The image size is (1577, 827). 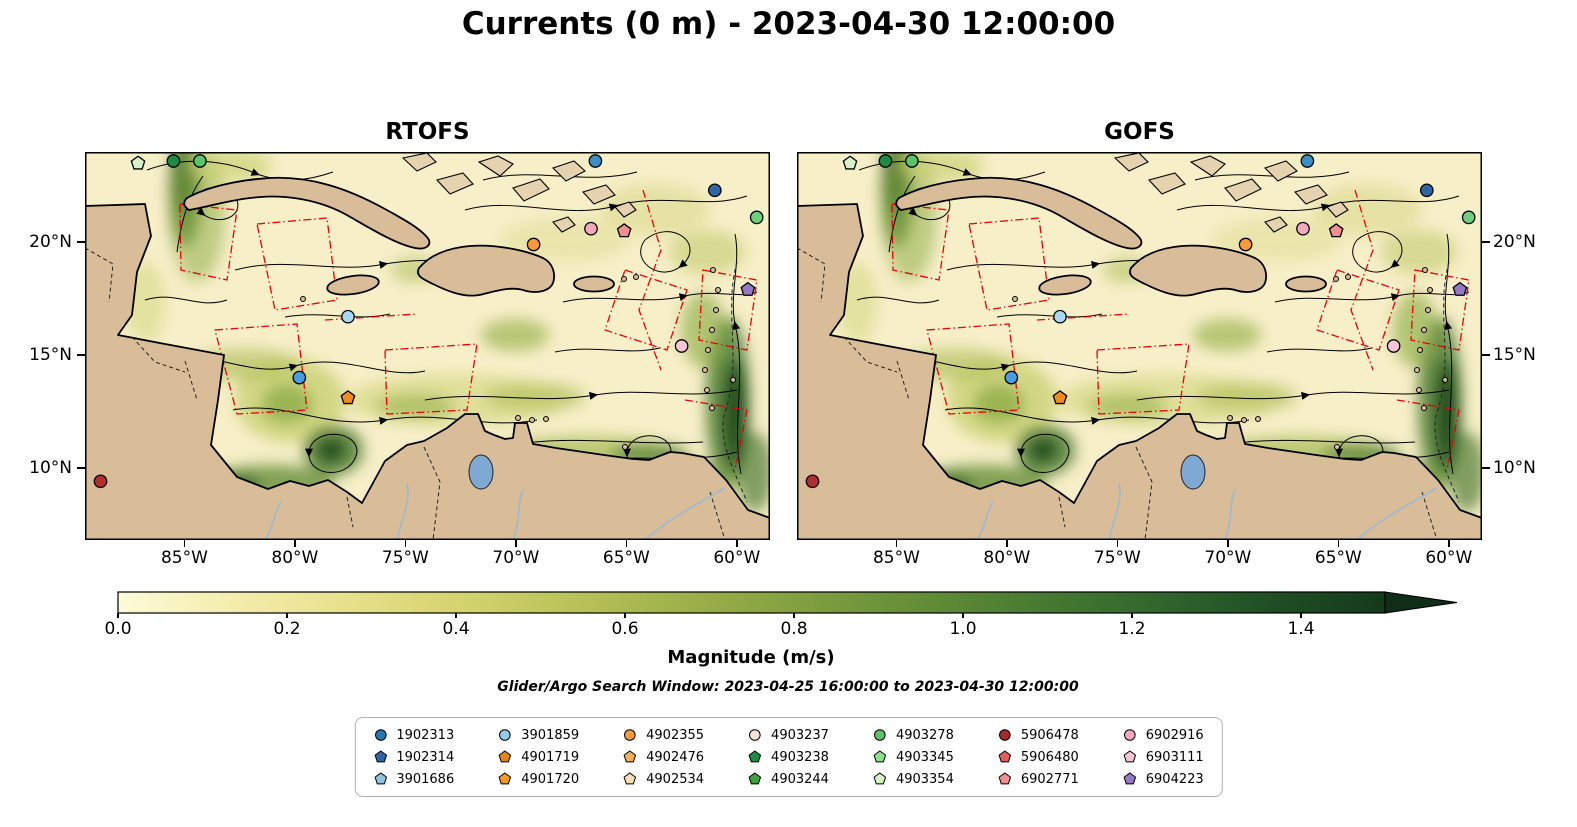 I want to click on legend-entry: 4901719, so click(x=538, y=757).